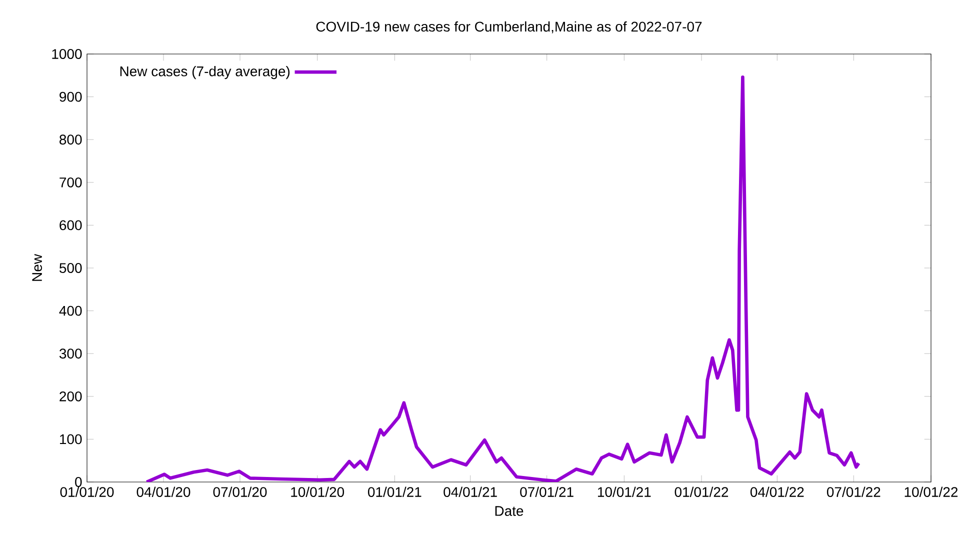 The image size is (960, 540). I want to click on x-tick-label: 10/01/22, so click(931, 491).